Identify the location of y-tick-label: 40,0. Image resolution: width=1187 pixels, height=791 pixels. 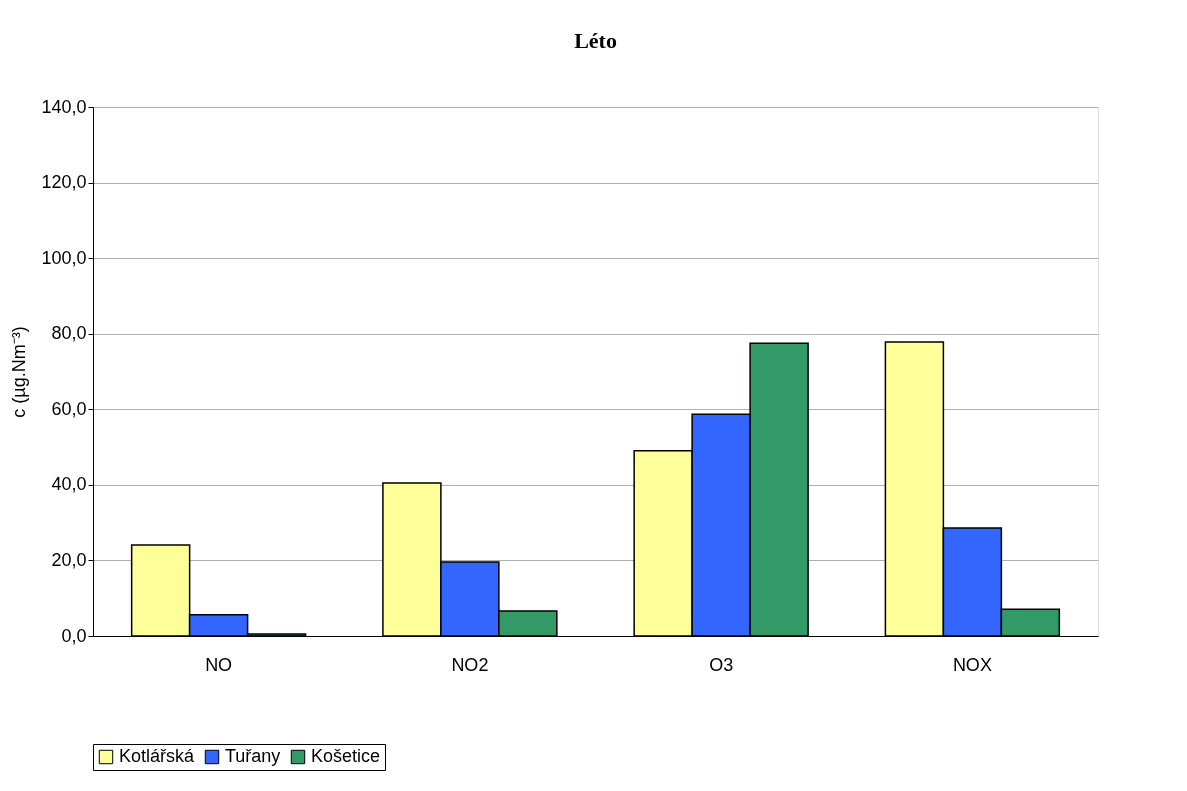
(69, 484).